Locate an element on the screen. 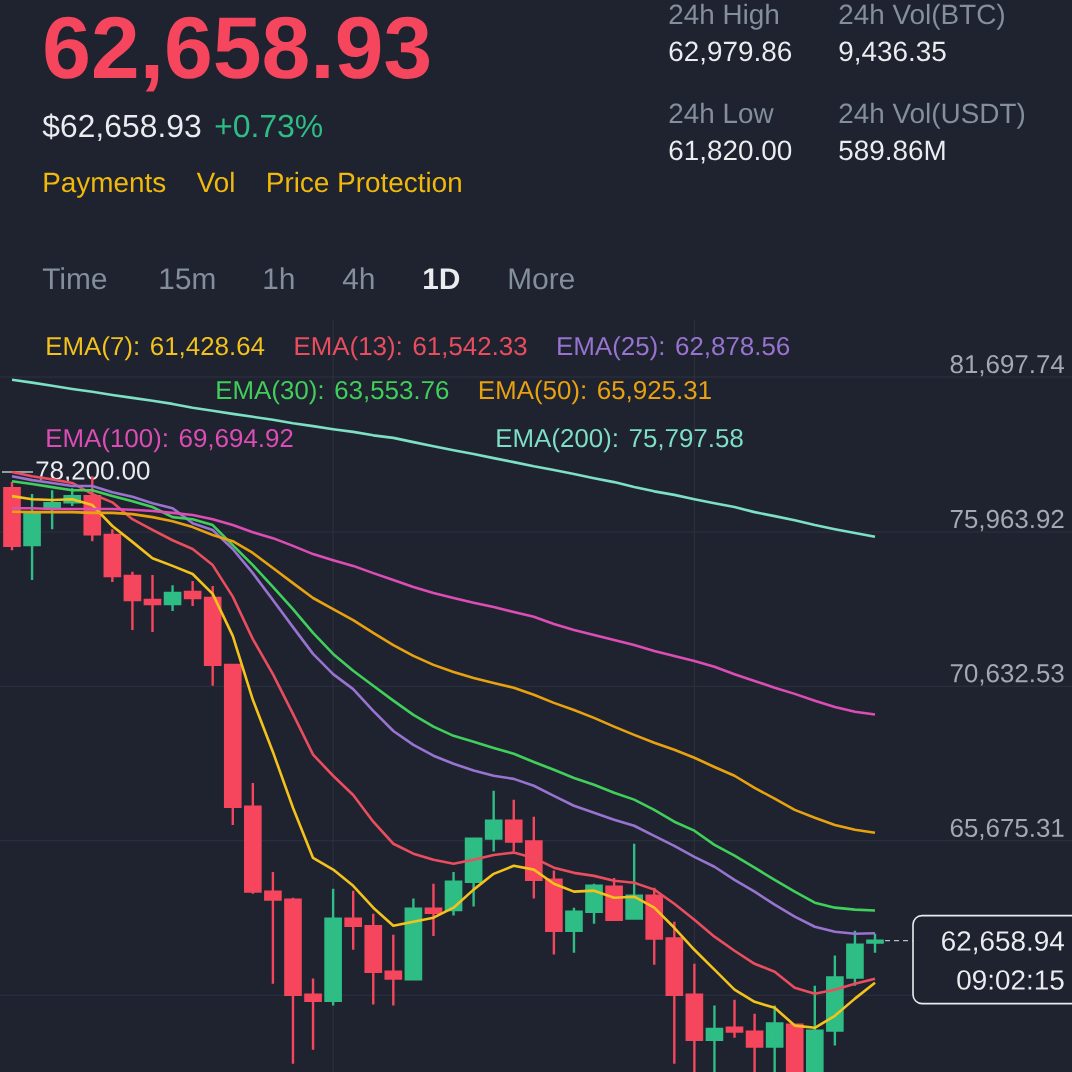 The image size is (1072, 1072). text: 61,820.00 is located at coordinates (730, 152).